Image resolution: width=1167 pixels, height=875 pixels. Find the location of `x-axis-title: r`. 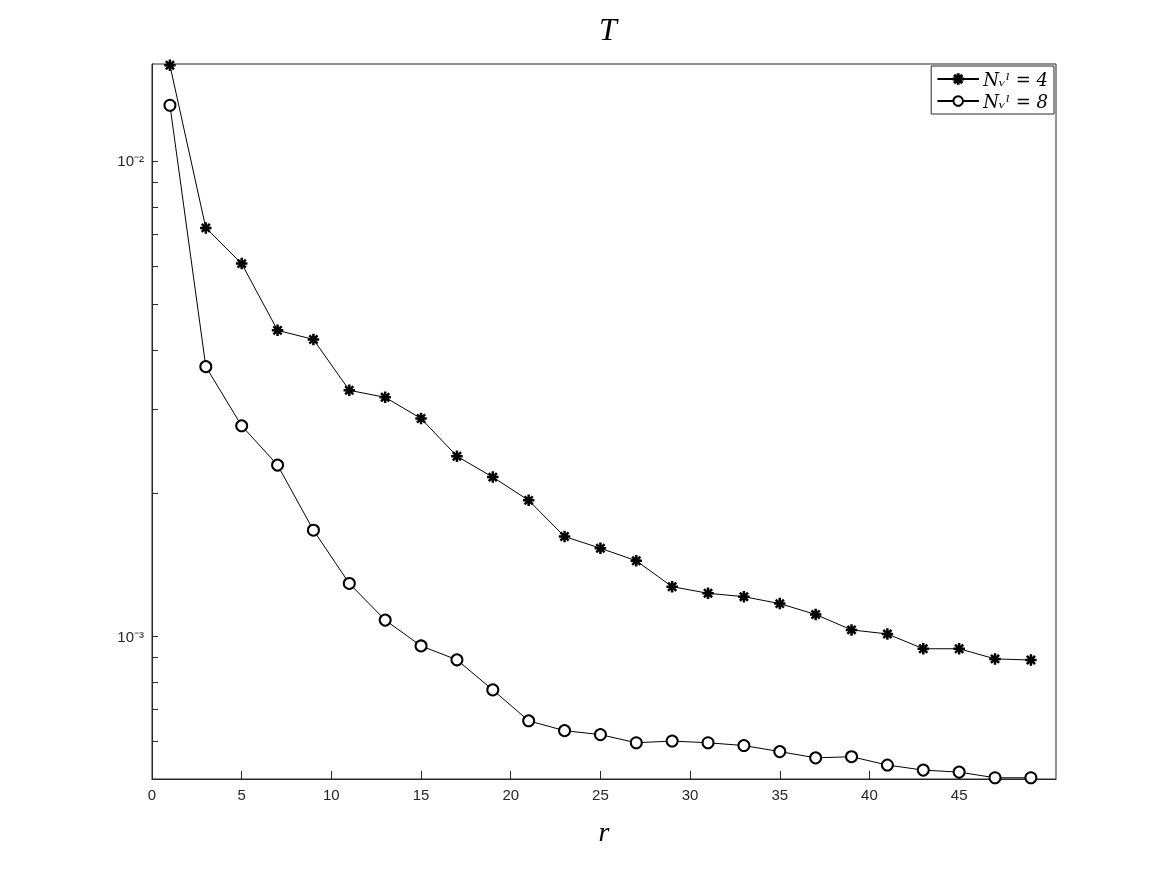

x-axis-title: r is located at coordinates (604, 831).